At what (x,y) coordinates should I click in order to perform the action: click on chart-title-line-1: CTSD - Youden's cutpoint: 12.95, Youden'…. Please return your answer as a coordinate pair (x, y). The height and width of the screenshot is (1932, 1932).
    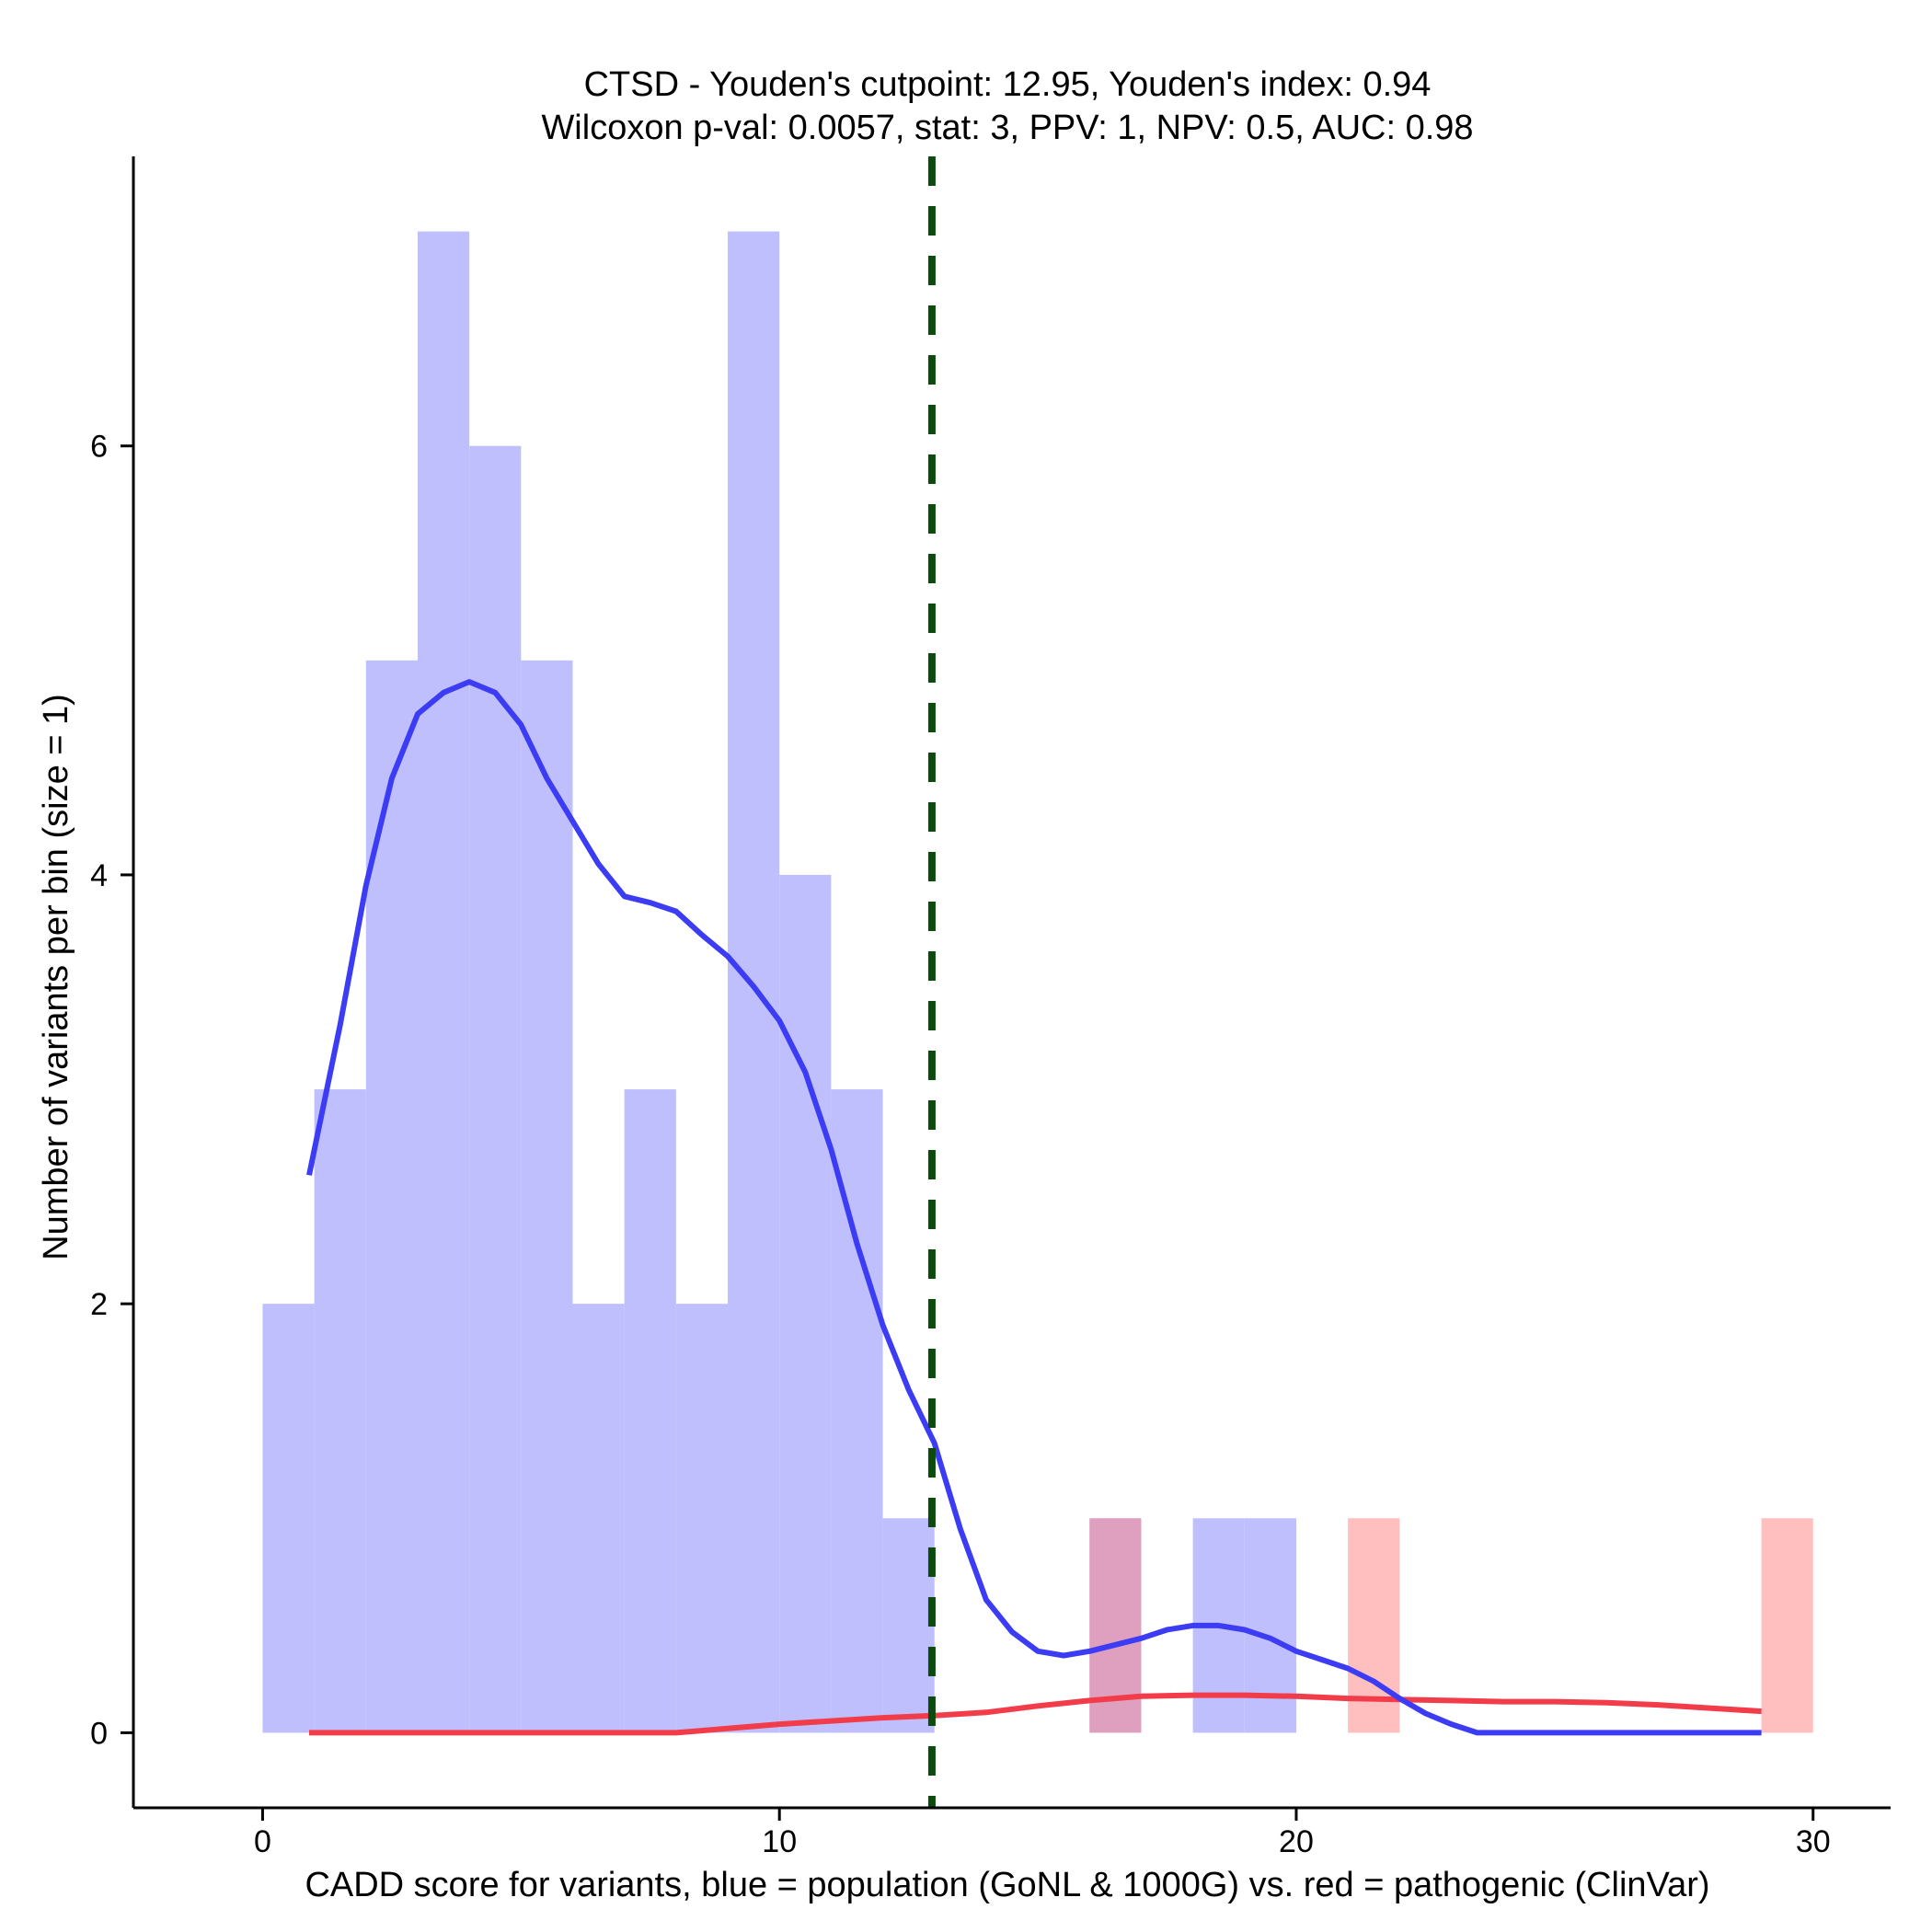
    Looking at the image, I should click on (1008, 84).